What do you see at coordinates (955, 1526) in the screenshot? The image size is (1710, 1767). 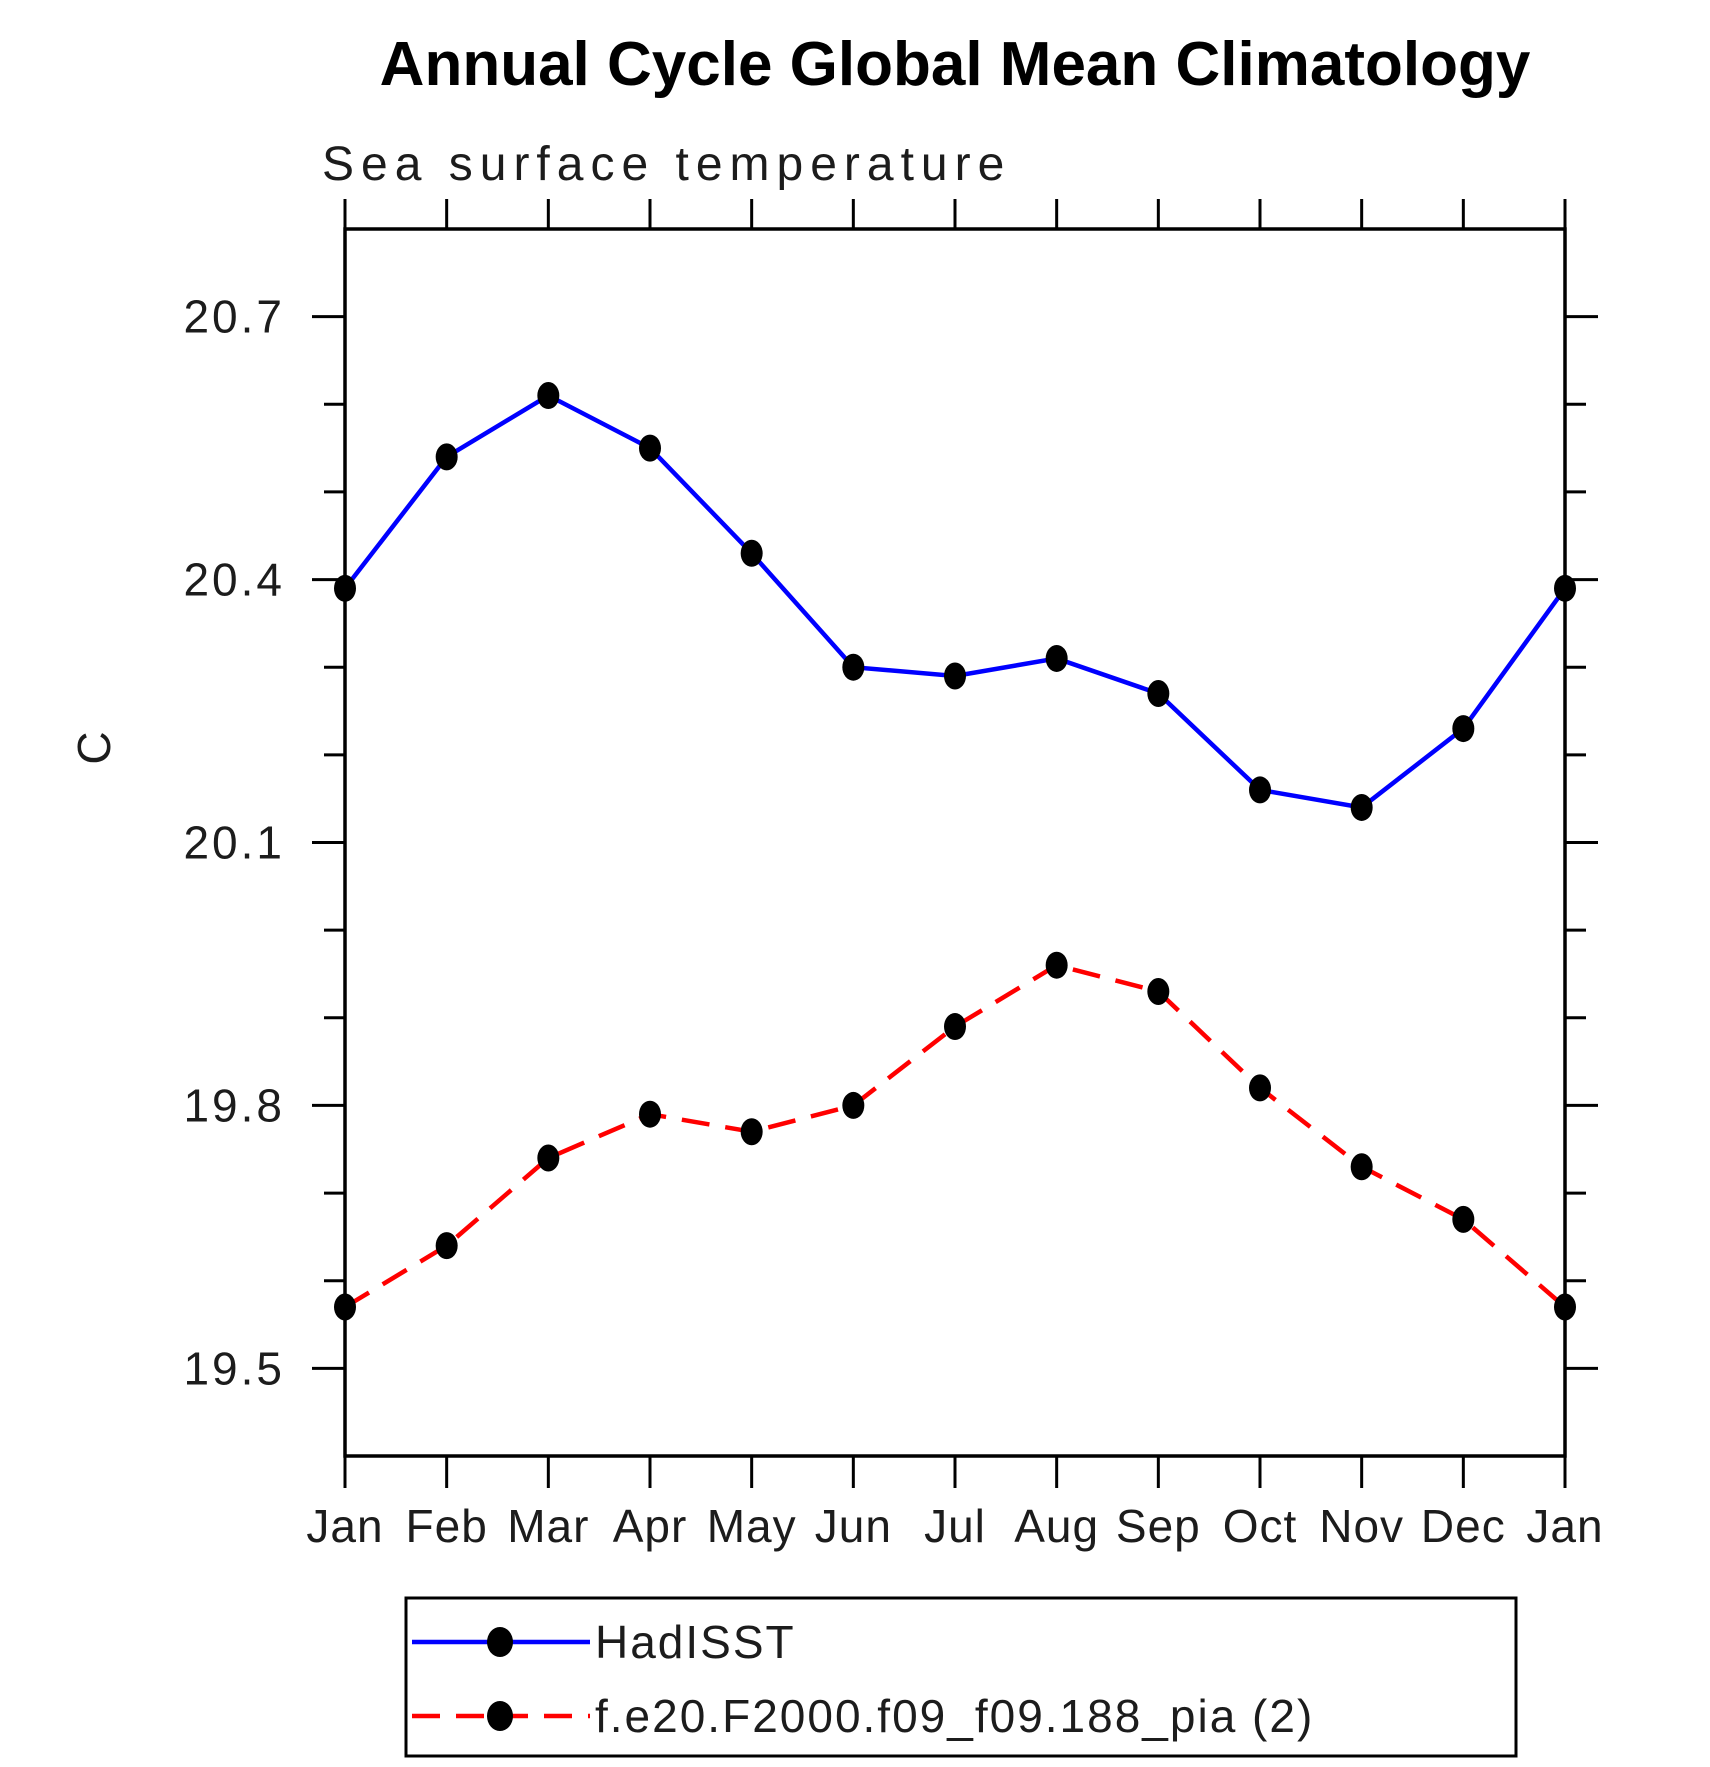 I see `x-tick-label: Jul` at bounding box center [955, 1526].